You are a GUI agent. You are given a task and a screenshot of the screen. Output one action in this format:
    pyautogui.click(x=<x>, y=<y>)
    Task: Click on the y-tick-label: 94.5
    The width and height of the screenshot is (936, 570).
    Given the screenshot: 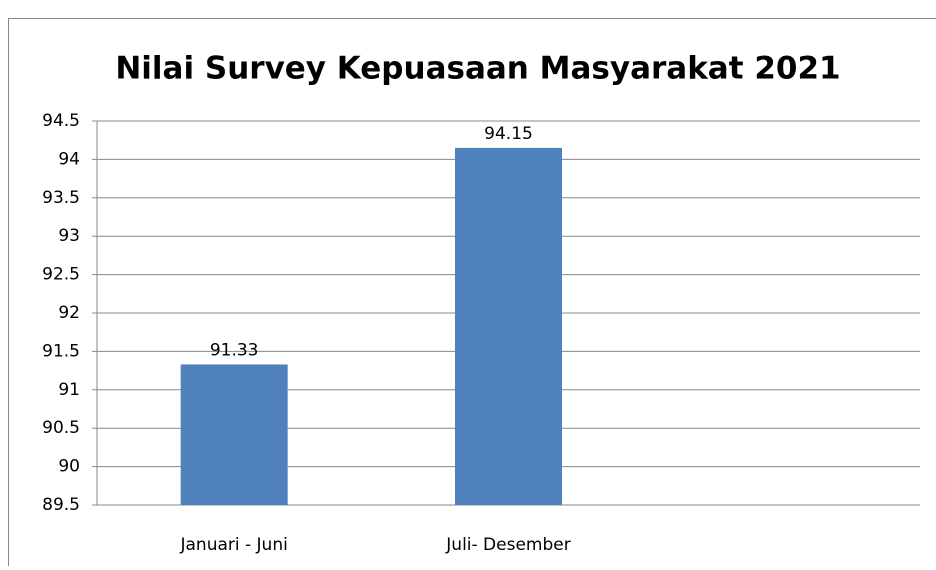 What is the action you would take?
    pyautogui.click(x=61, y=121)
    